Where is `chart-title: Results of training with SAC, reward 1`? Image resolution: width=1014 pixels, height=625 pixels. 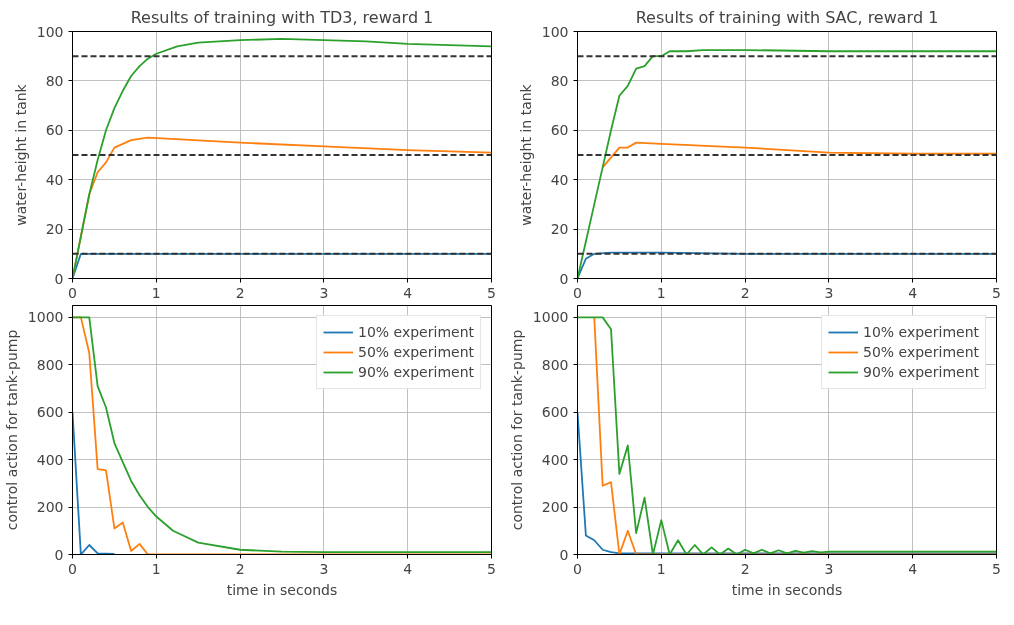 chart-title: Results of training with SAC, reward 1 is located at coordinates (787, 17).